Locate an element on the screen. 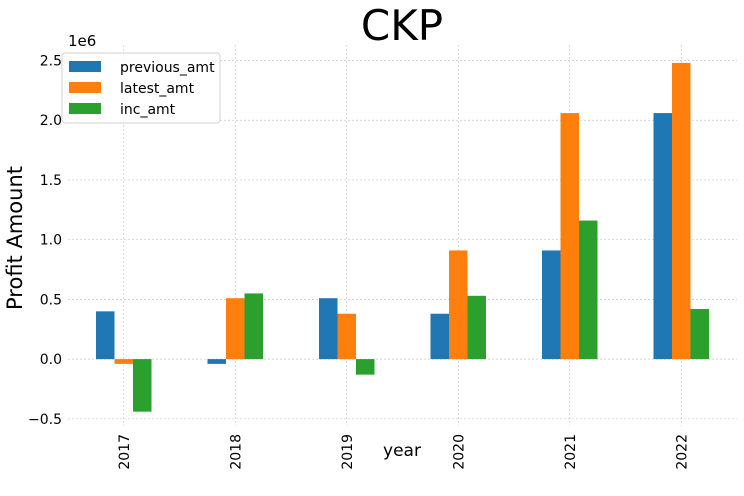  legend-label: inc_amt is located at coordinates (148, 110).